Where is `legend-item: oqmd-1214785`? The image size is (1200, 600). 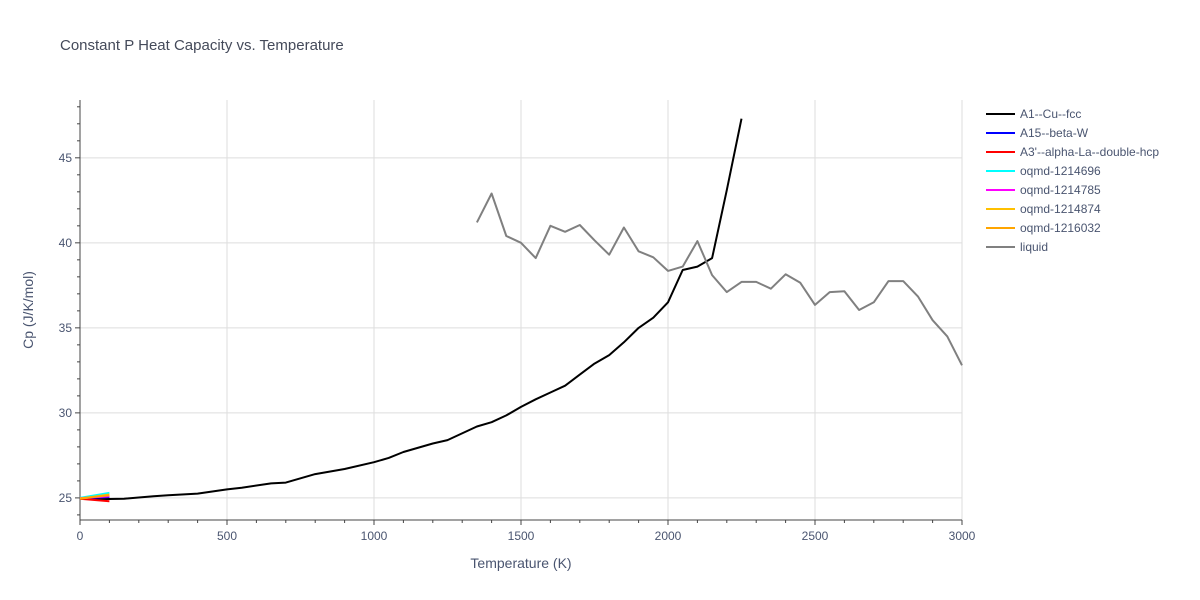 legend-item: oqmd-1214785 is located at coordinates (1043, 190).